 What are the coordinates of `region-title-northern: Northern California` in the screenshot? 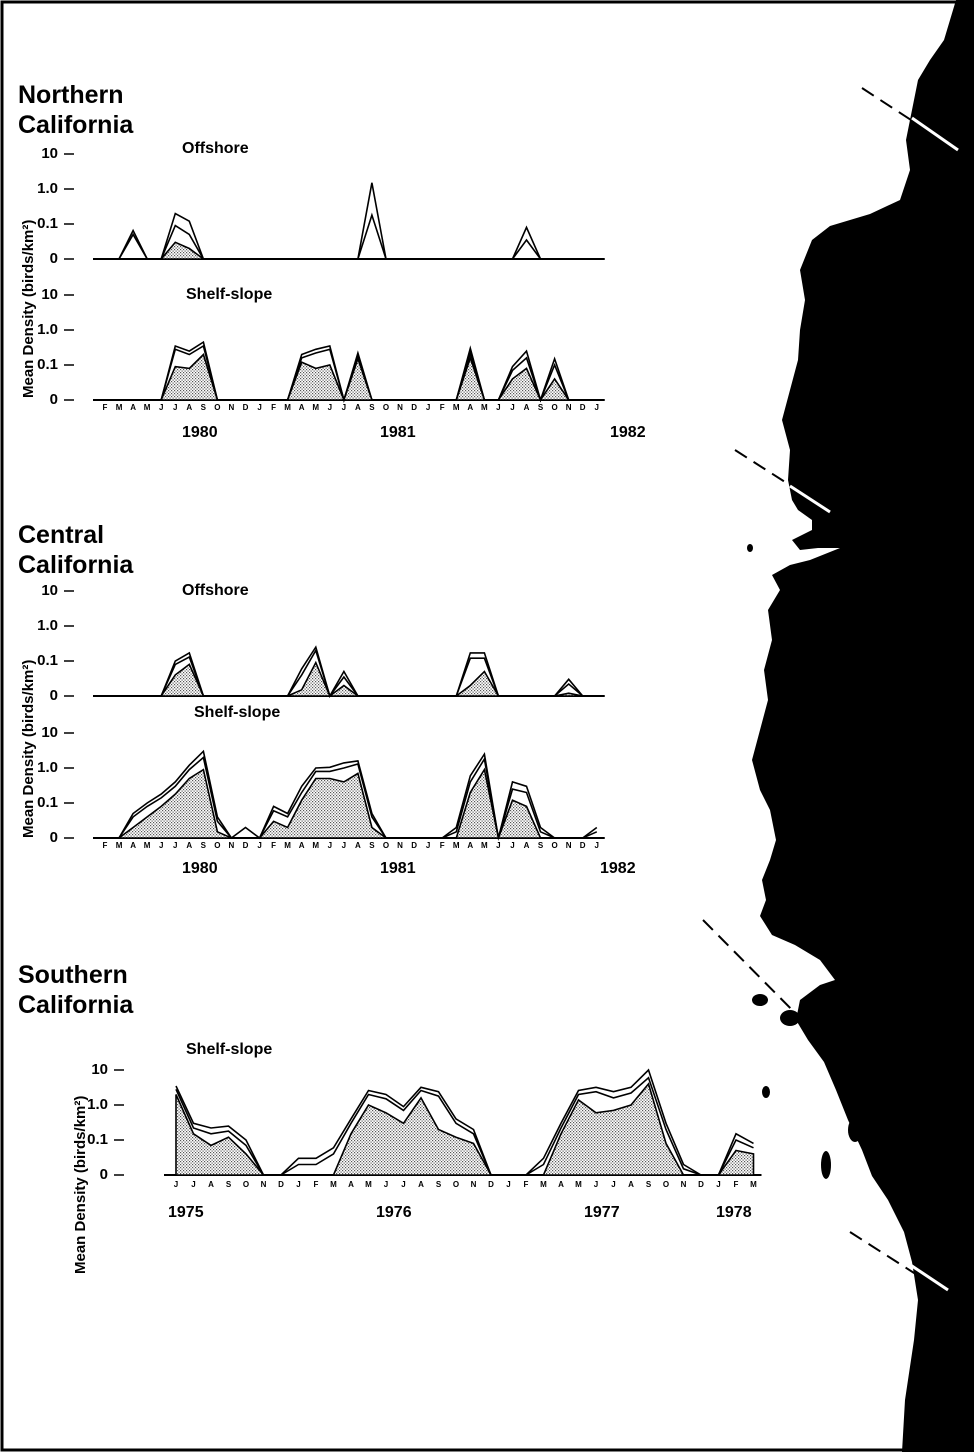 It's located at (76, 110).